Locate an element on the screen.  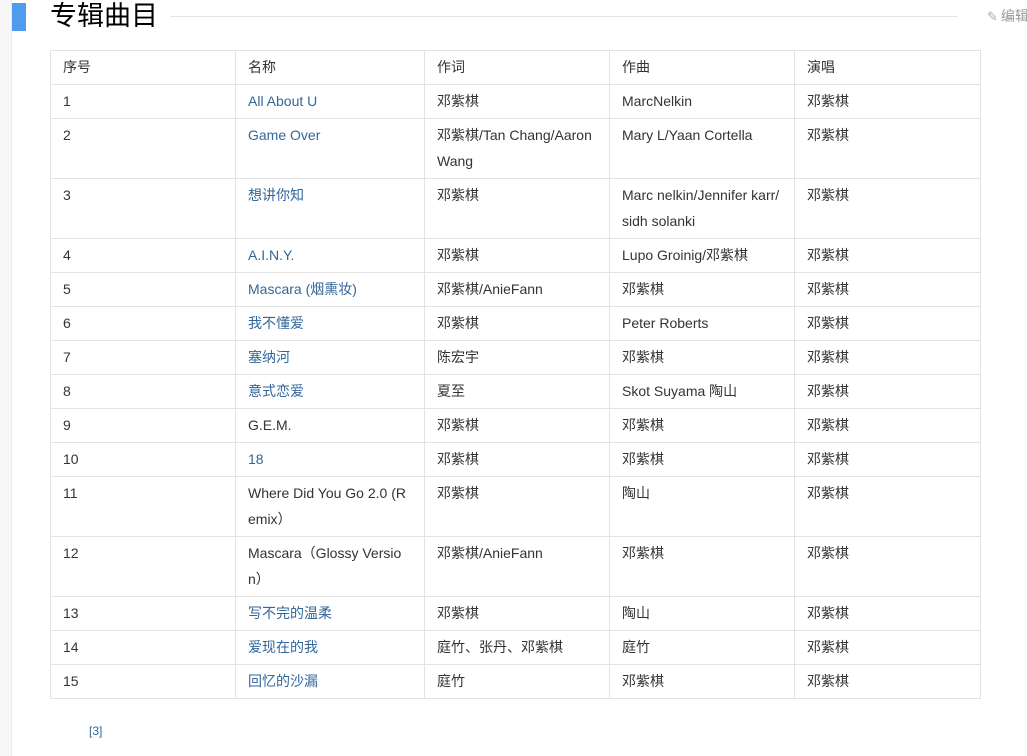
cell-music: MarcNelkin is located at coordinates (702, 101).